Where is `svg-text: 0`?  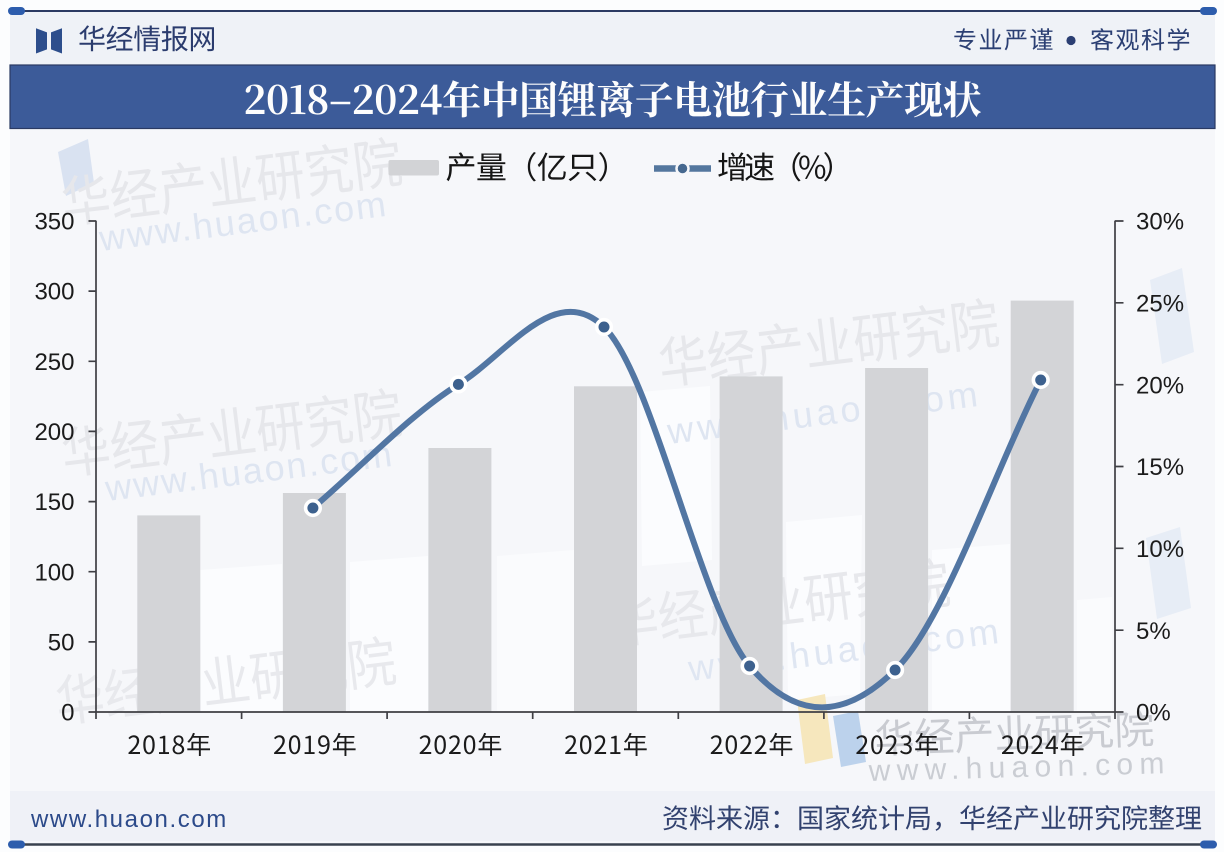 svg-text: 0 is located at coordinates (67, 713).